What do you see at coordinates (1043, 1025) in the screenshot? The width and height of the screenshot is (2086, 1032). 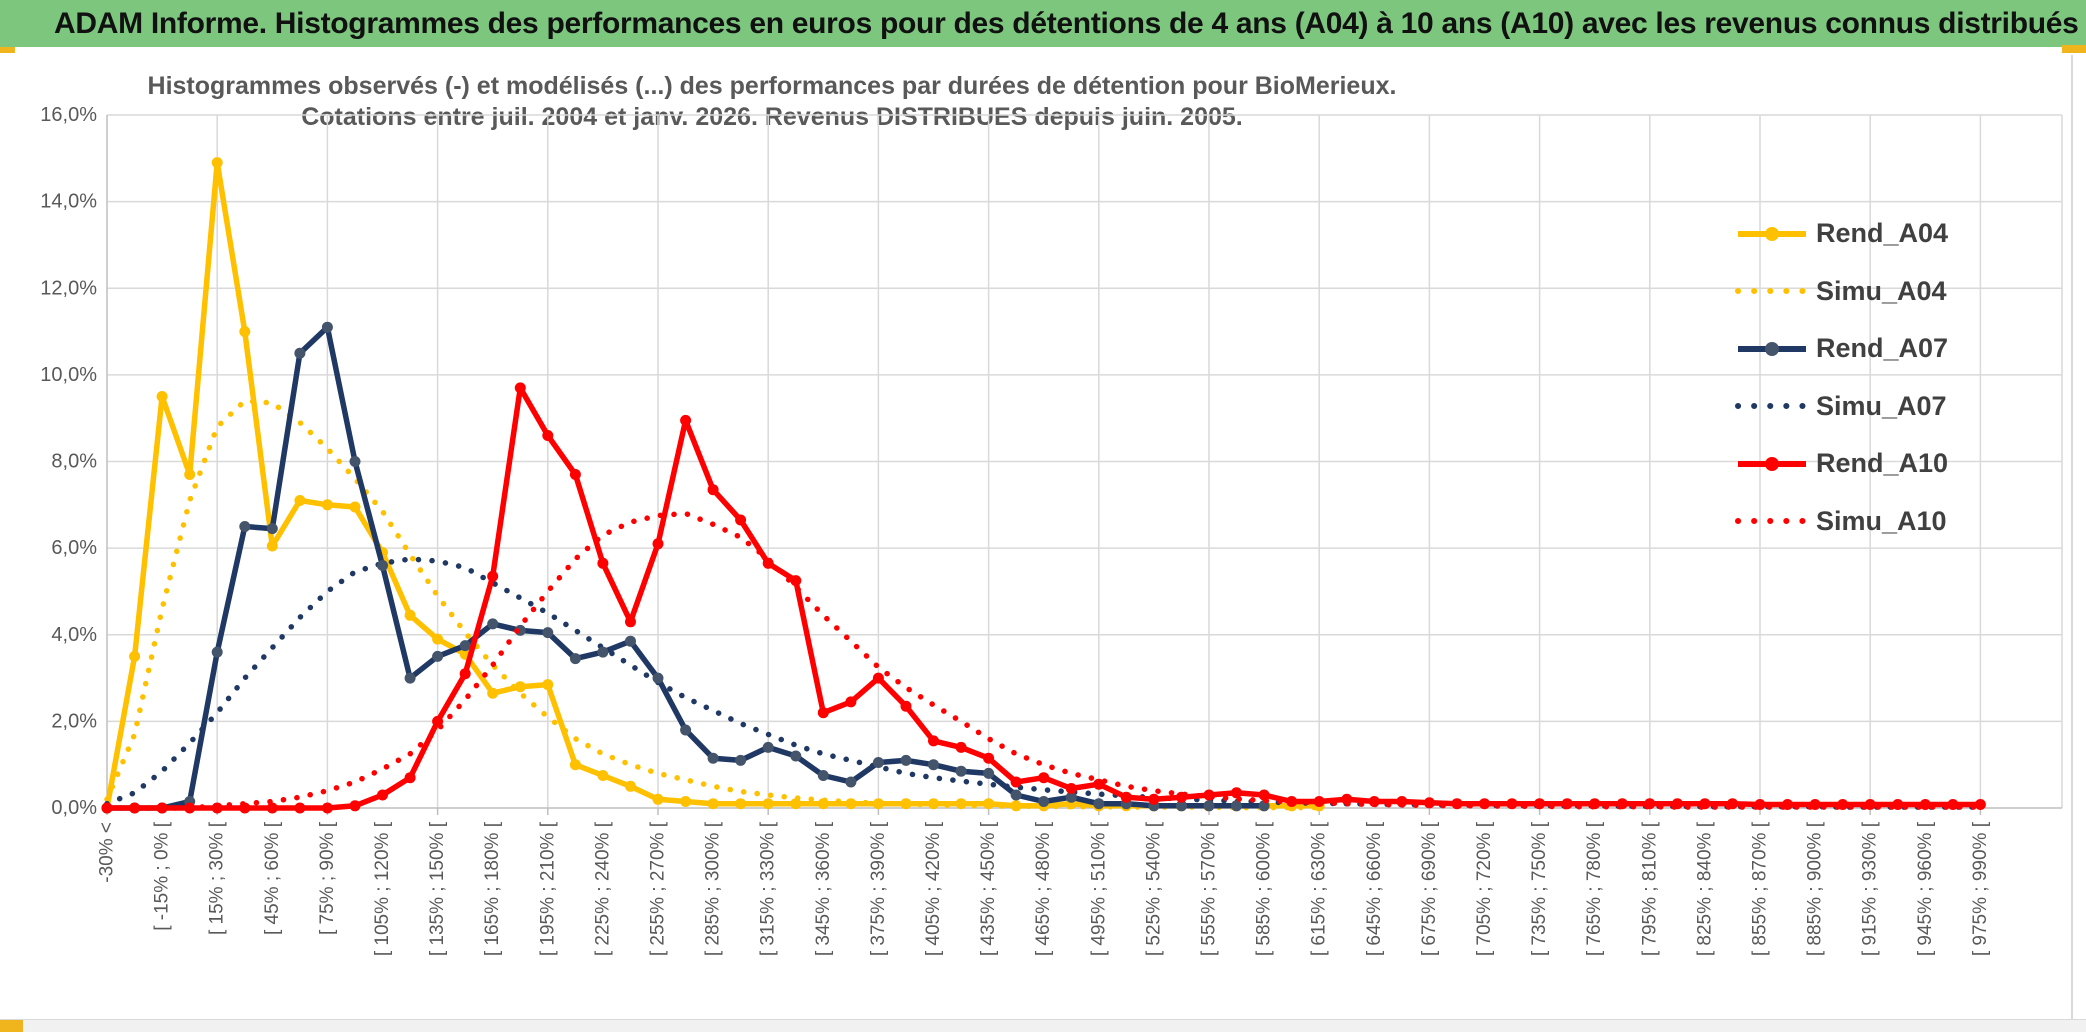 I see `horizontal-scrollbar` at bounding box center [1043, 1025].